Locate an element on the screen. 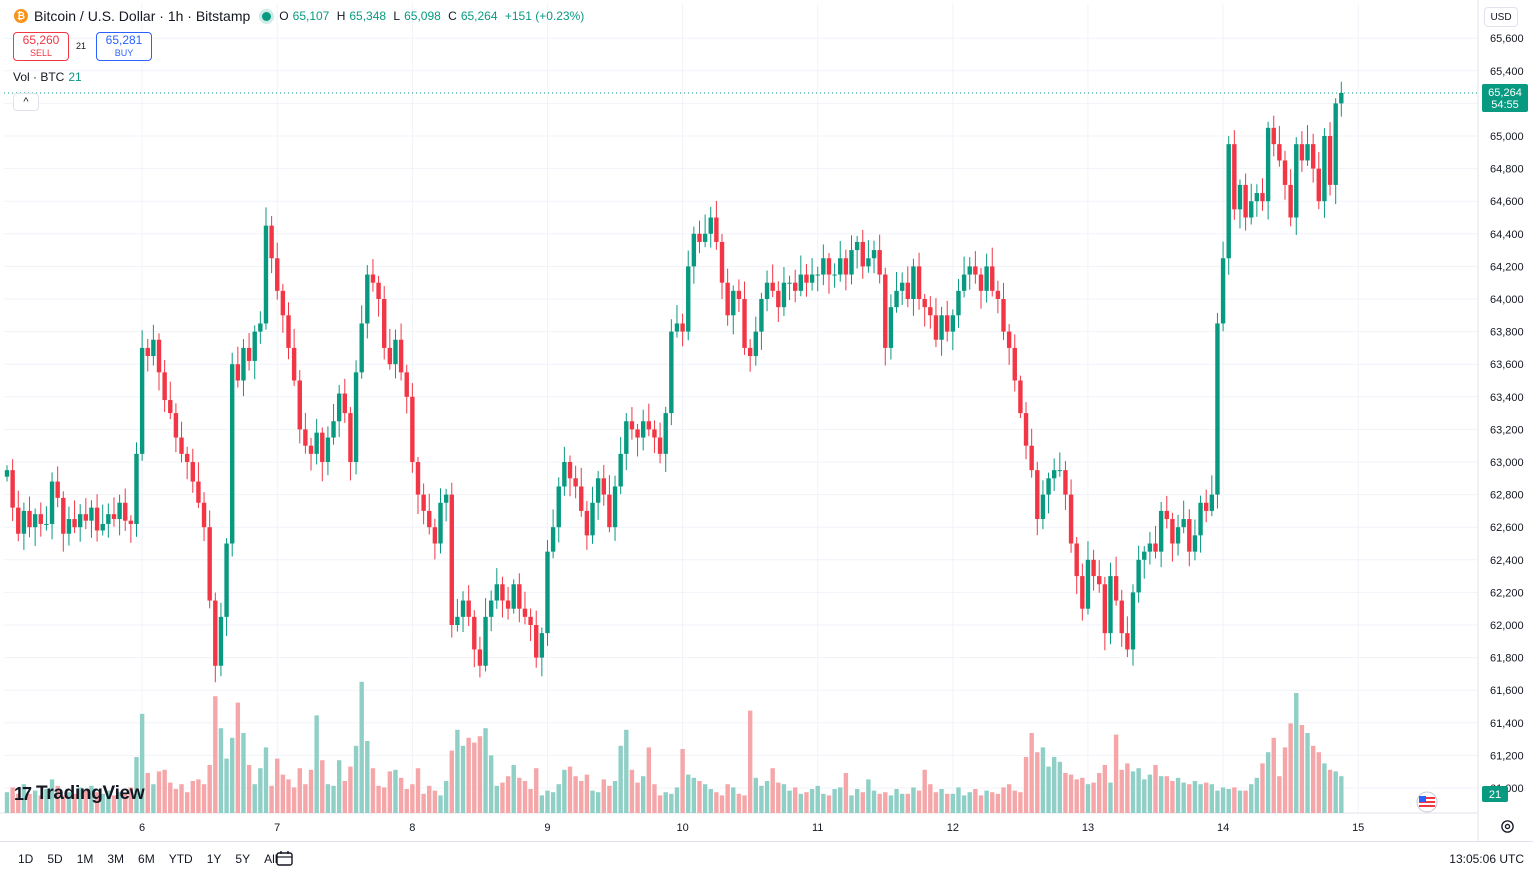  last-price-tag is located at coordinates (1505, 97).